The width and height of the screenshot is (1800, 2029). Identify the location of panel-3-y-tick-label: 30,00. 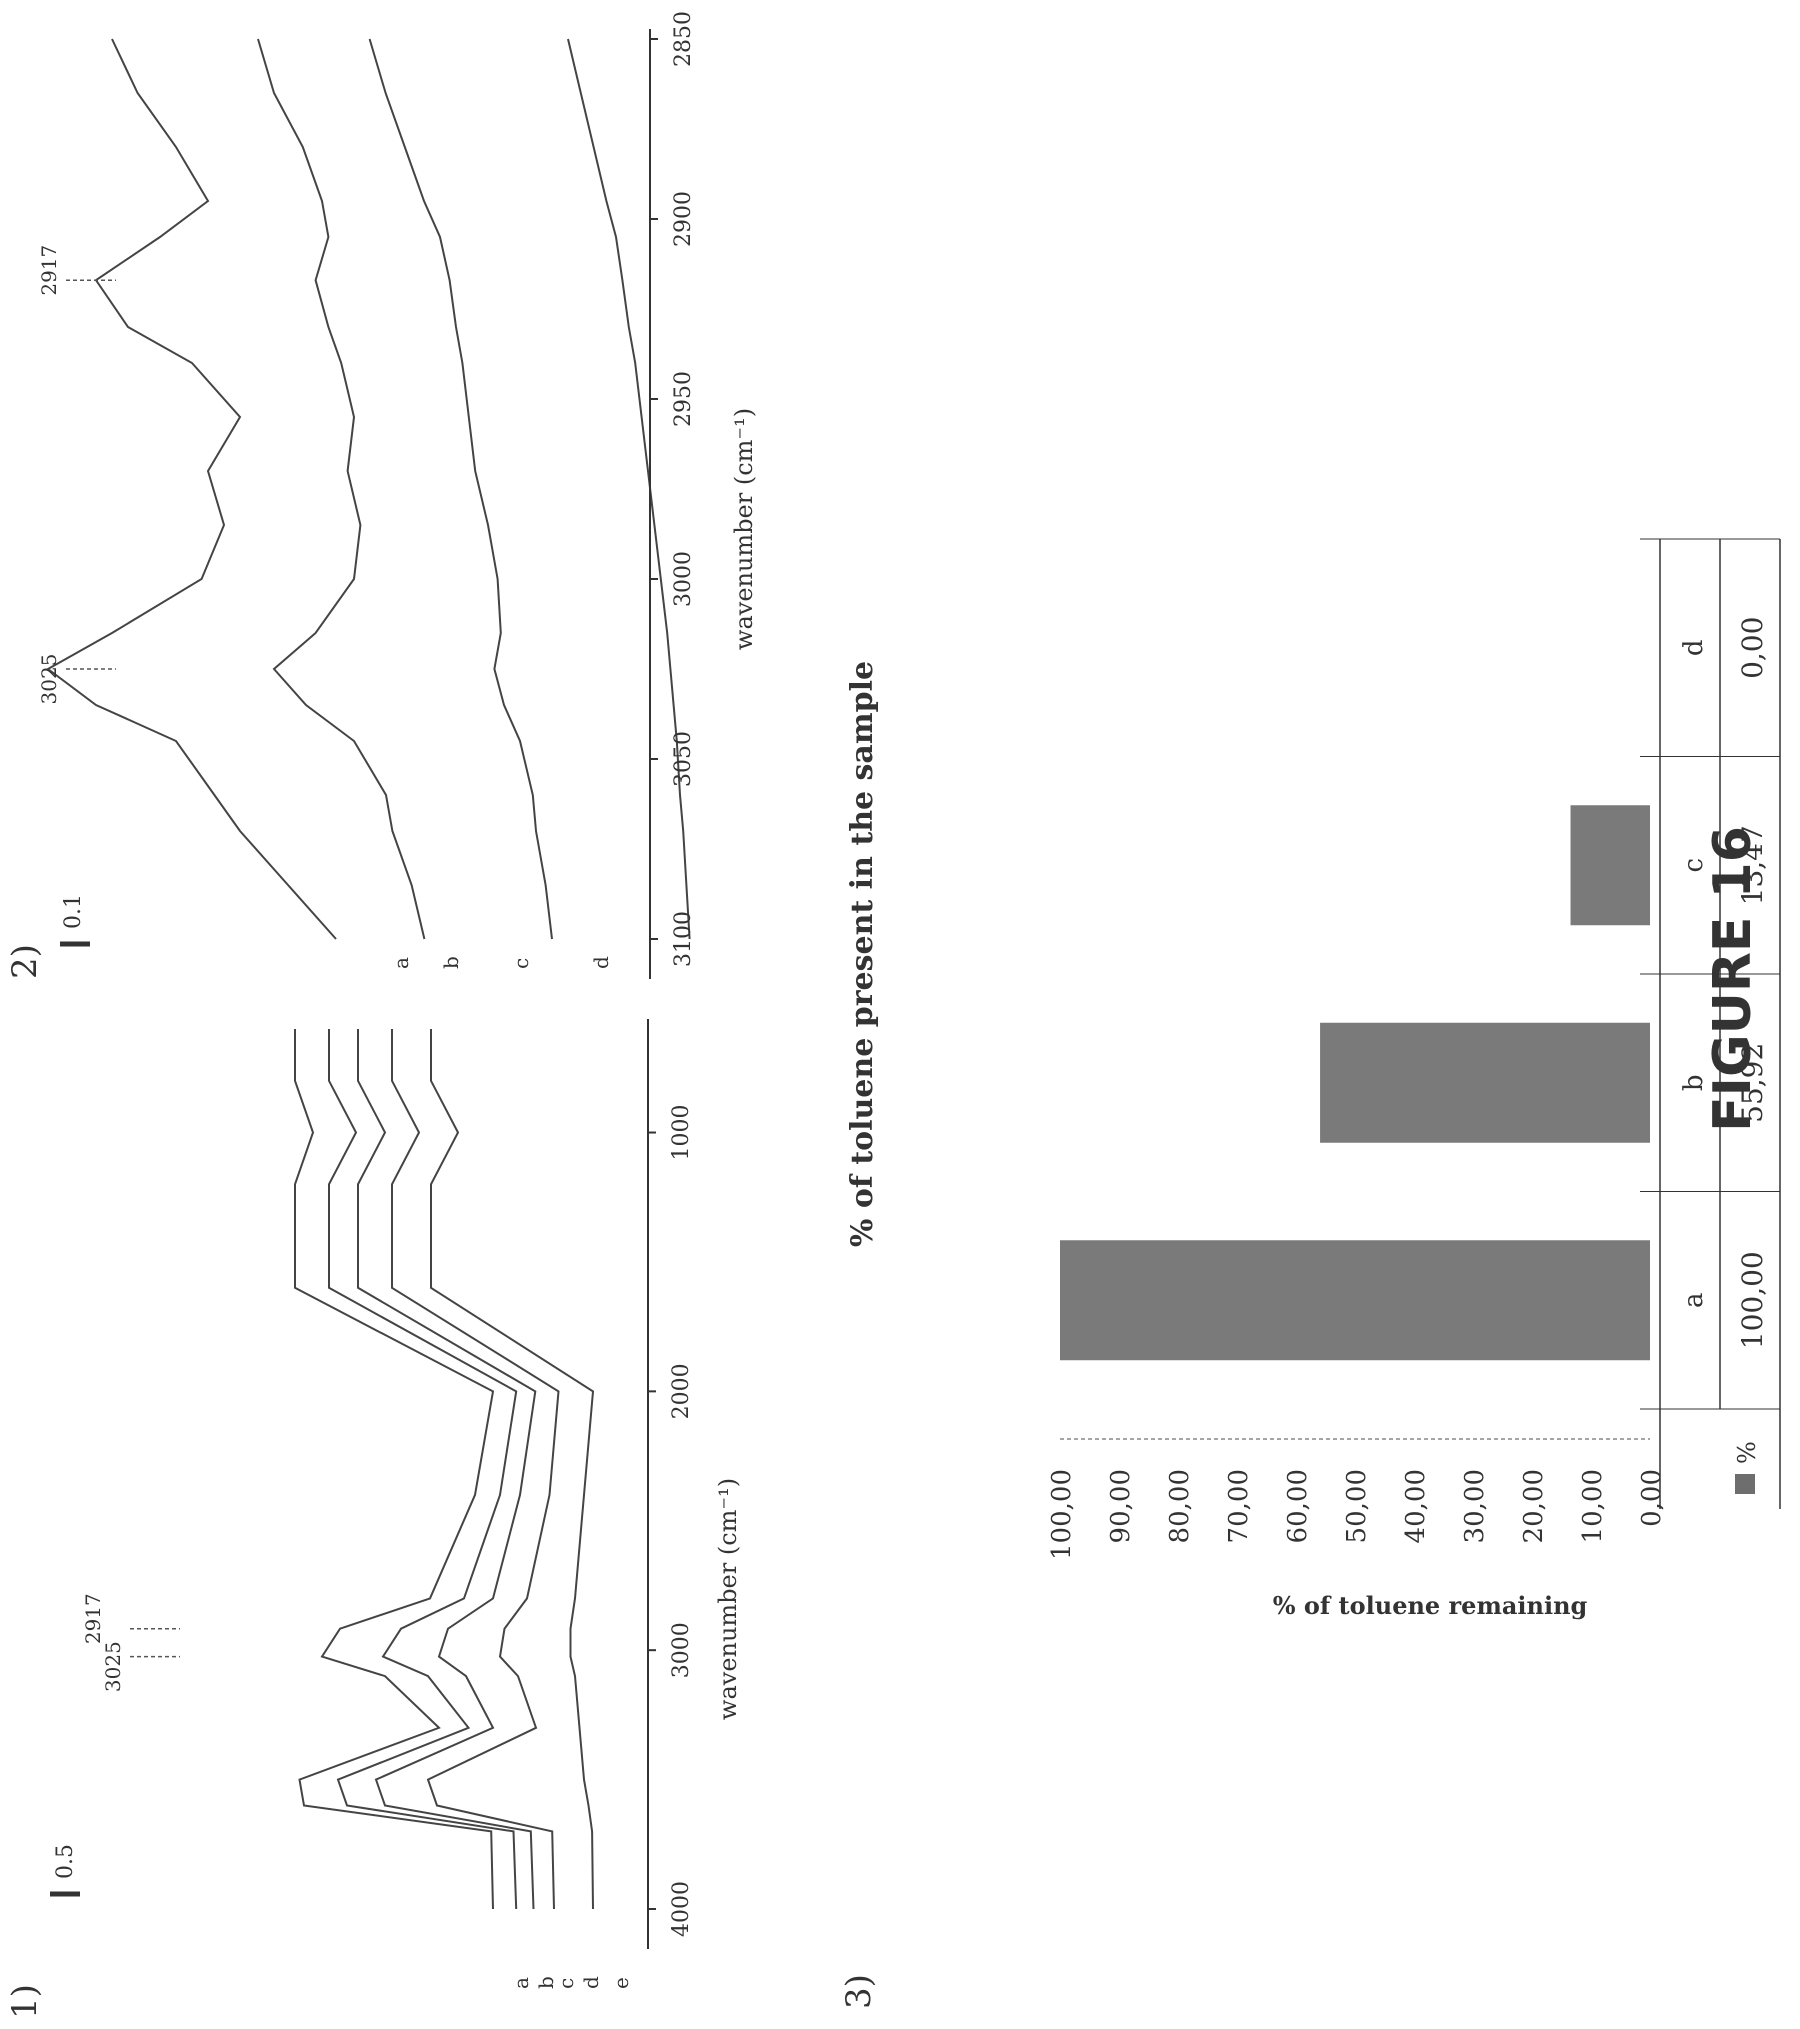
(1475, 1506).